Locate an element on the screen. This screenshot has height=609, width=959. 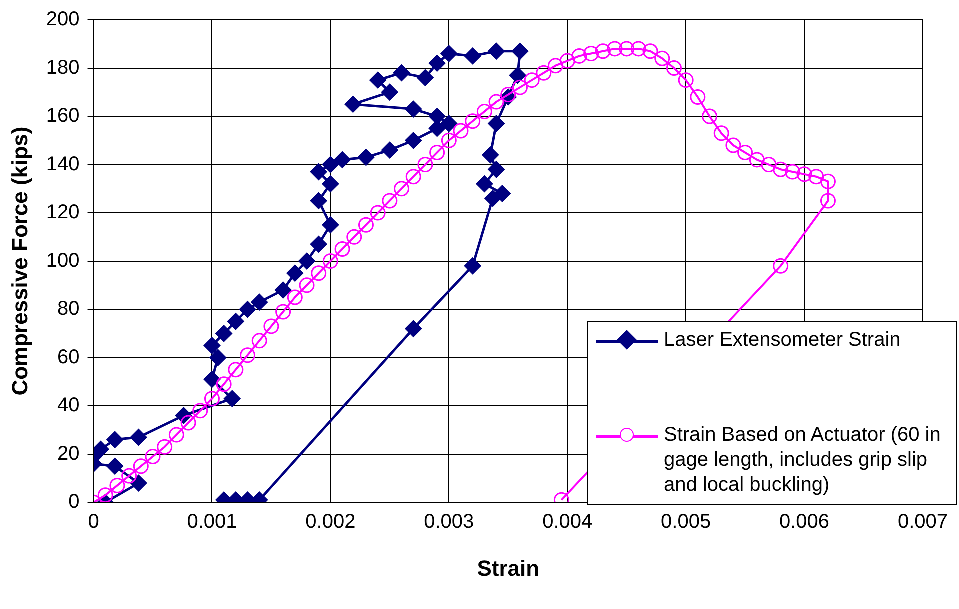
x-tick-label: 0 is located at coordinates (94, 522).